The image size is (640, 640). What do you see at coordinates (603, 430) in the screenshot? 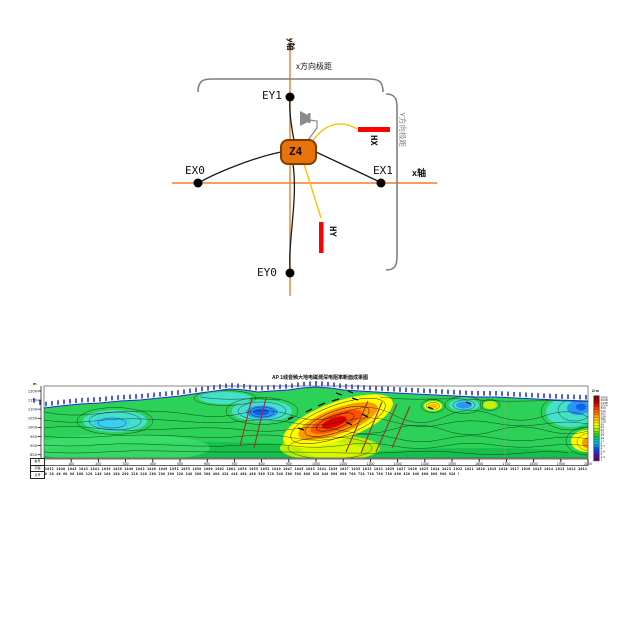
I see `svg-text: 45` at bounding box center [603, 430].